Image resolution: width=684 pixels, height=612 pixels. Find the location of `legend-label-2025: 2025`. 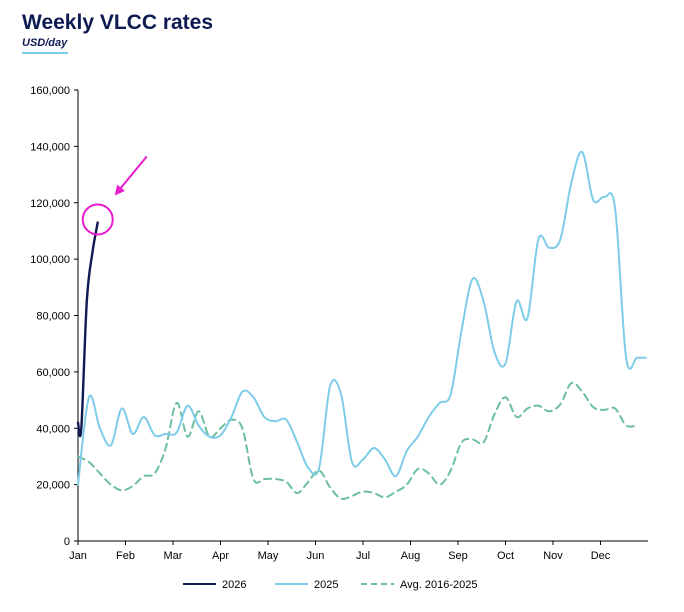

legend-label-2025: 2025 is located at coordinates (326, 585).